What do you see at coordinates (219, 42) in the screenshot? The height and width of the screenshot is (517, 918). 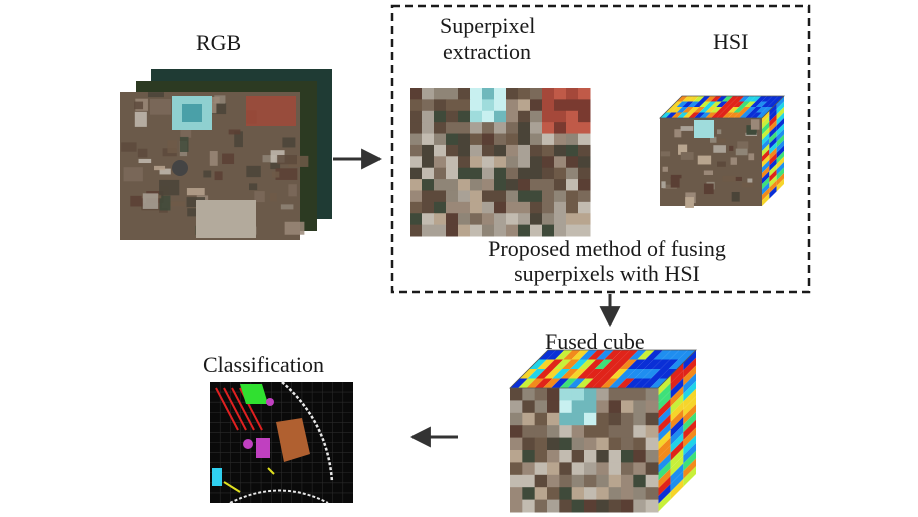 I see `rgb-label: RGB` at bounding box center [219, 42].